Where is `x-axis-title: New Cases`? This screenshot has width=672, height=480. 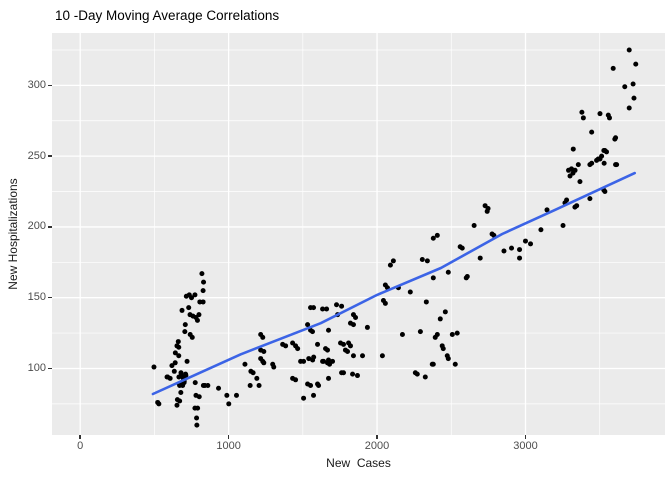
x-axis-title: New Cases is located at coordinates (358, 463).